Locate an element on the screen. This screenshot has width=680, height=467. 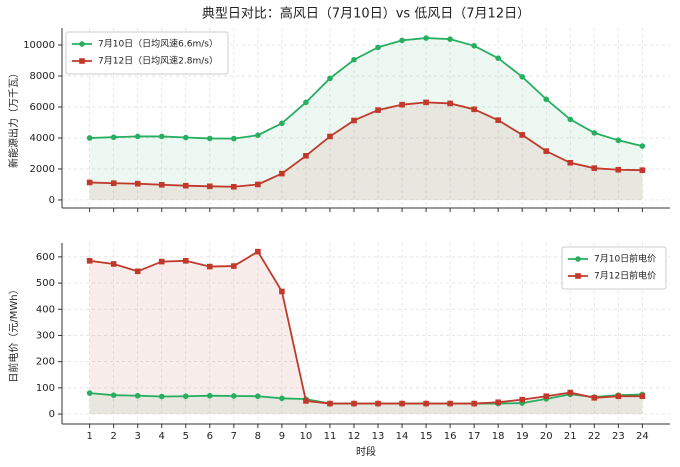
x-tick-label: 2 is located at coordinates (113, 436).